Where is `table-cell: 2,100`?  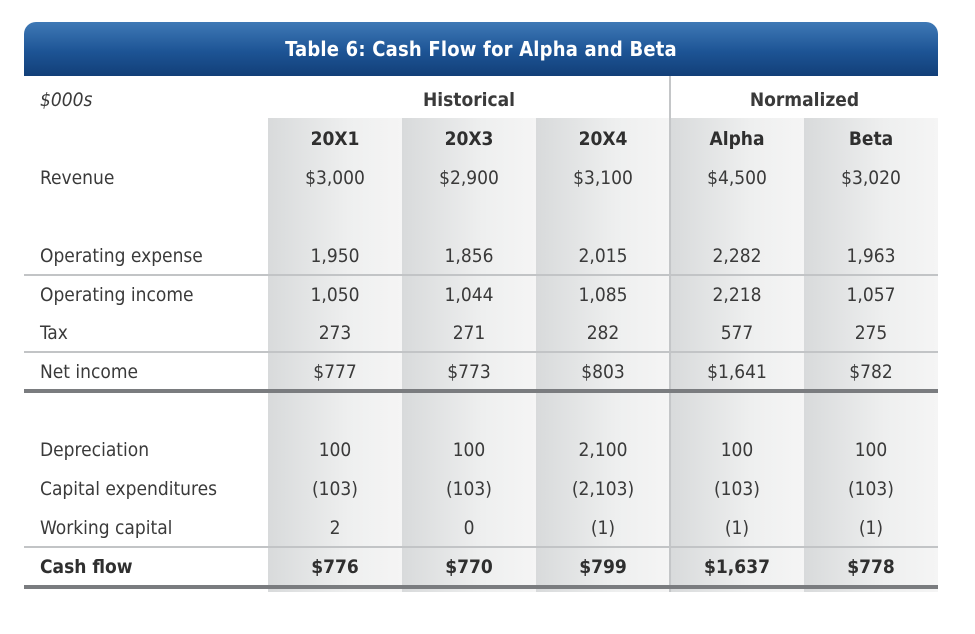
table-cell: 2,100 is located at coordinates (603, 450).